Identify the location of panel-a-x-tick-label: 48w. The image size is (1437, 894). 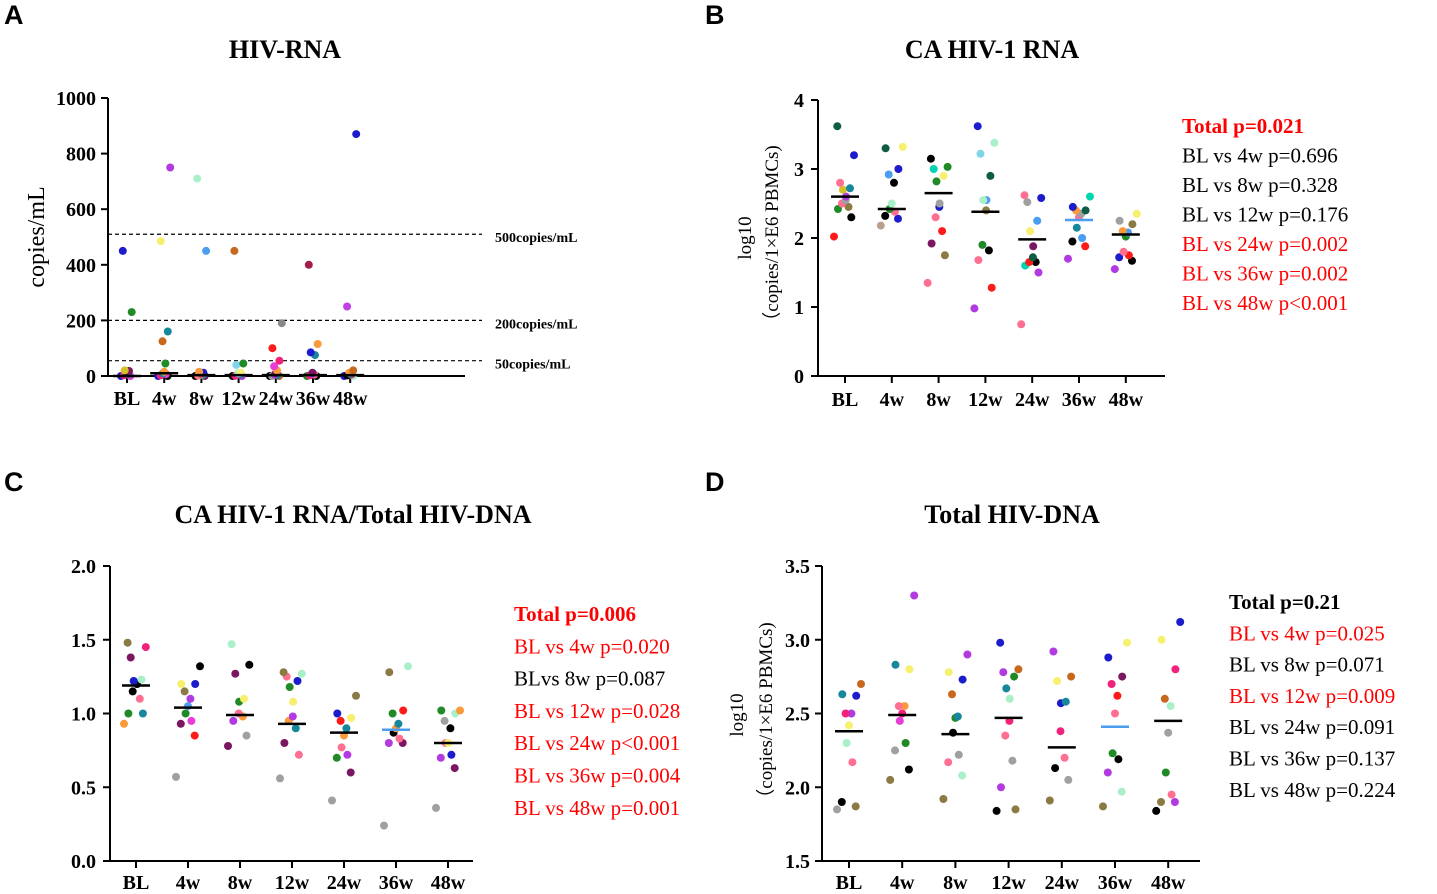
(350, 399).